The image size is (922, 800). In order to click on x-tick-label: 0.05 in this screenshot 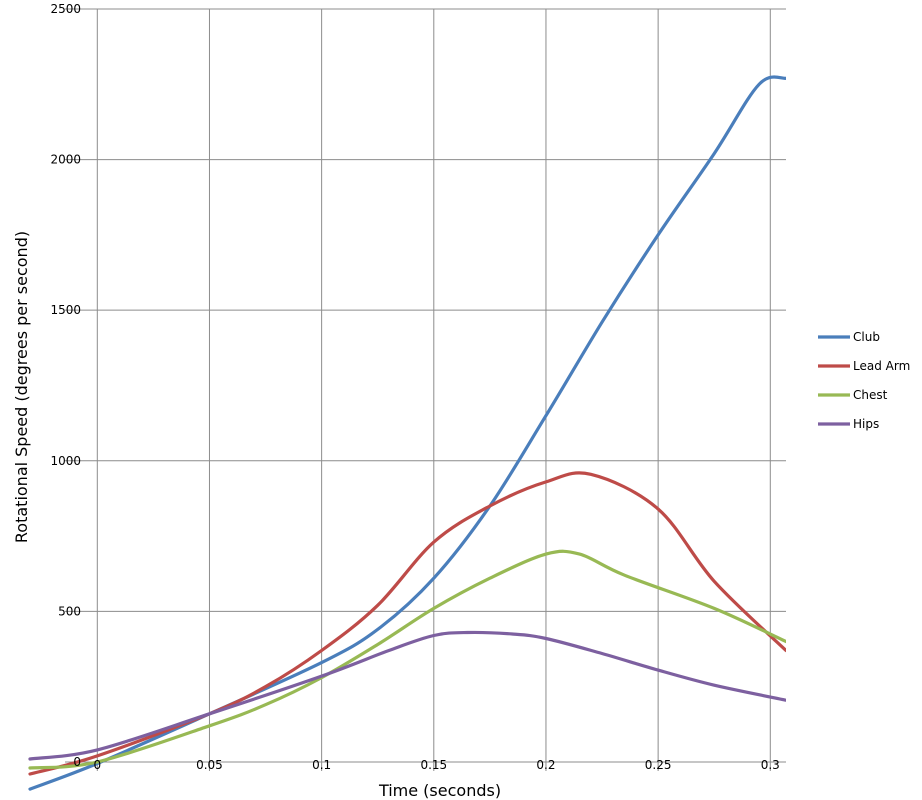, I will do `click(209, 765)`.